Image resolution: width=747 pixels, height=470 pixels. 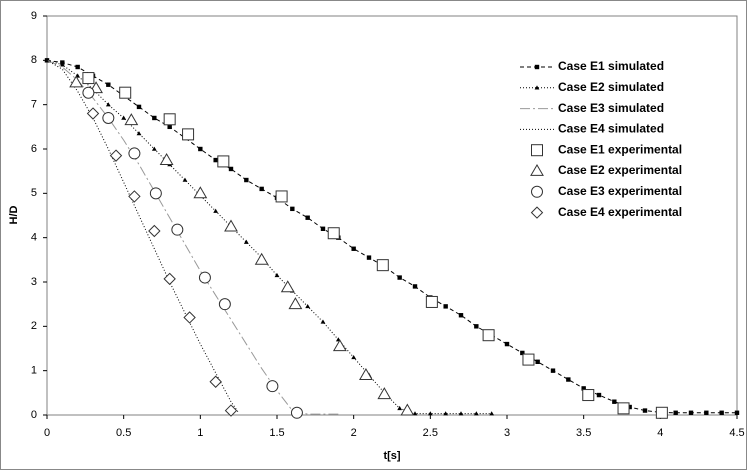 What do you see at coordinates (507, 433) in the screenshot?
I see `x-tick-label: 3` at bounding box center [507, 433].